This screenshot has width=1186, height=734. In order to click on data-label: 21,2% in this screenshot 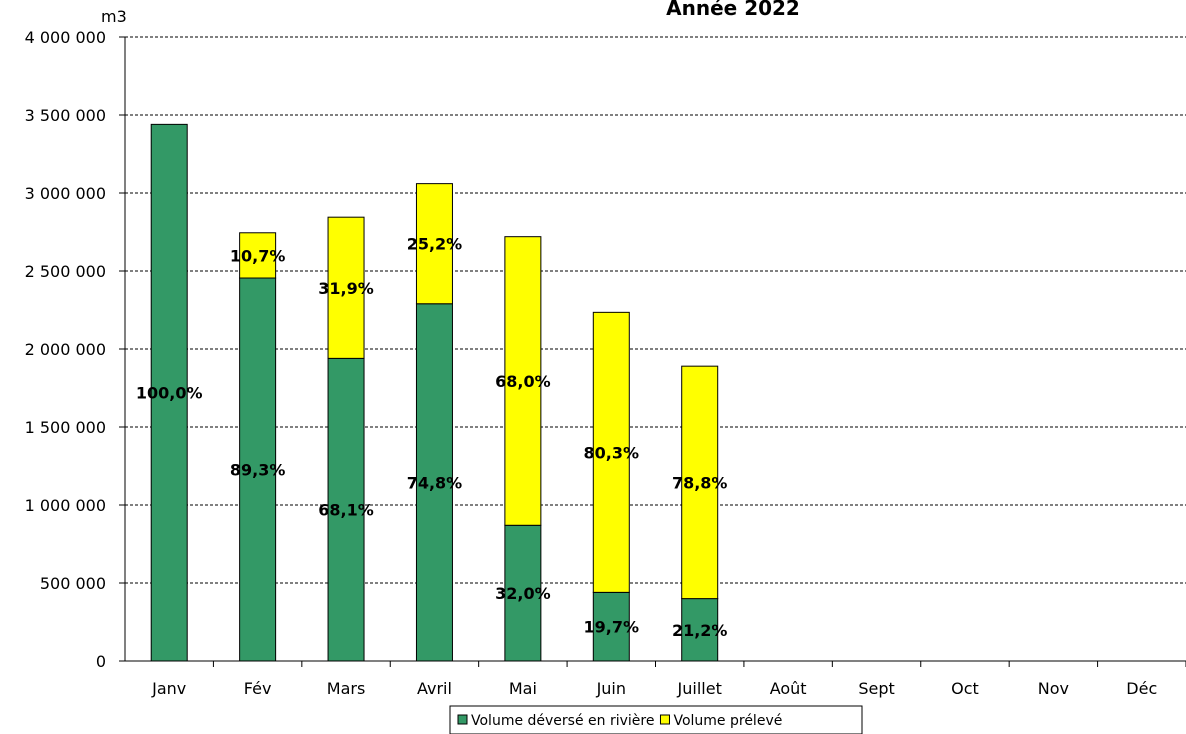, I will do `click(700, 630)`.